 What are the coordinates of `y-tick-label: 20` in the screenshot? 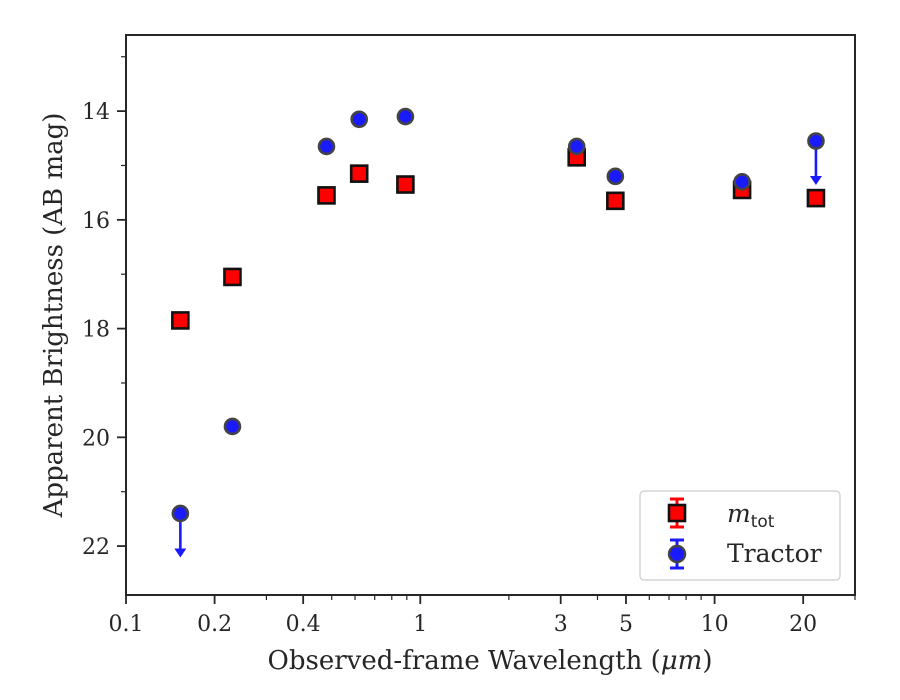 It's located at (96, 438).